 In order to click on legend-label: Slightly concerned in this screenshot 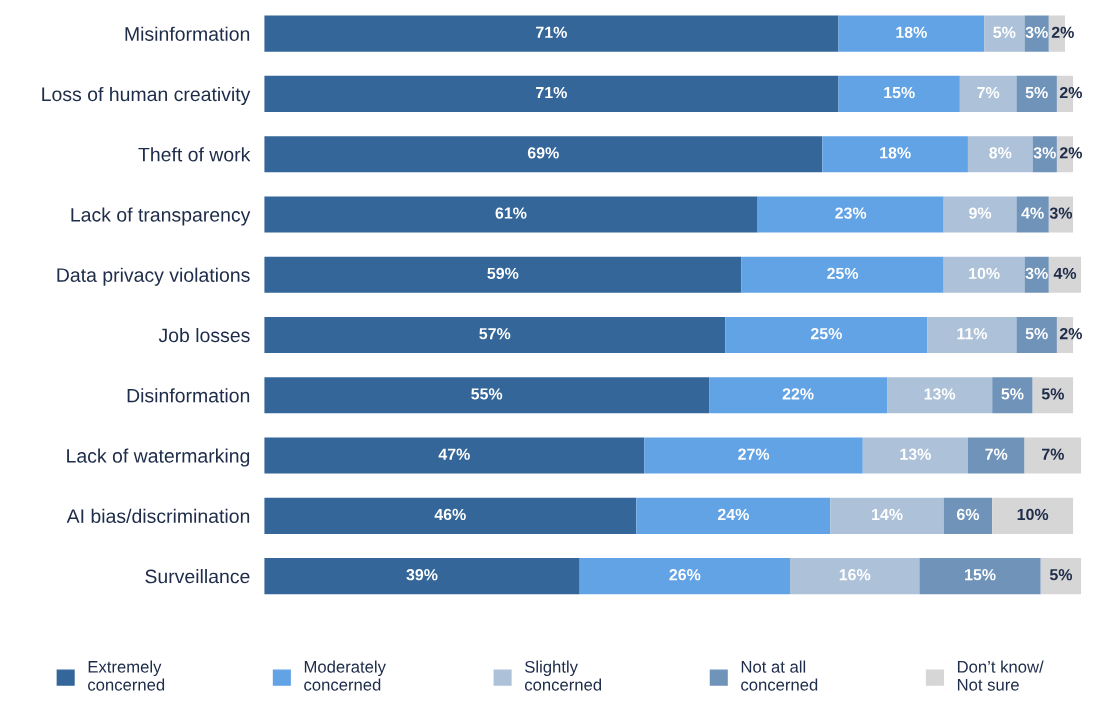, I will do `click(563, 675)`.